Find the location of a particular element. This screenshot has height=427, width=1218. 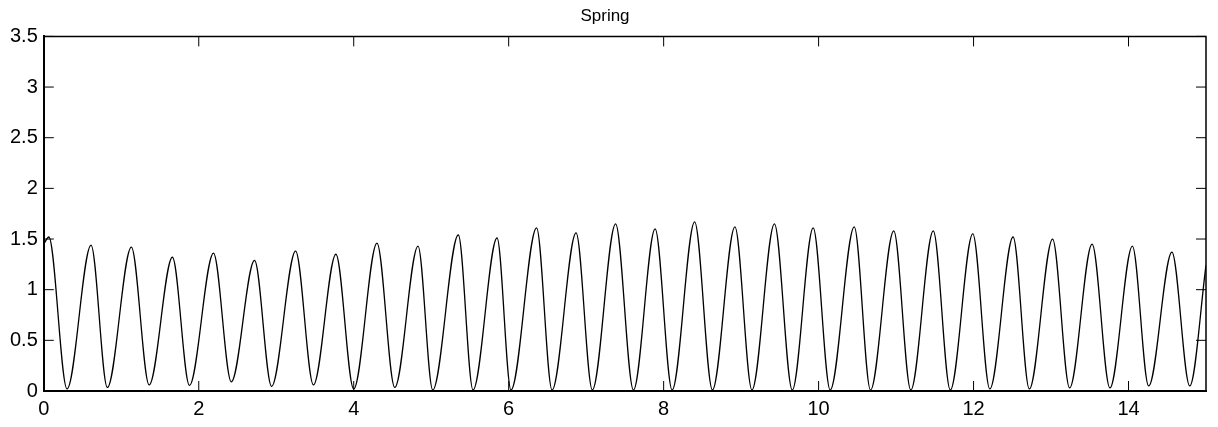

y-tick-label: 2 is located at coordinates (32, 186).